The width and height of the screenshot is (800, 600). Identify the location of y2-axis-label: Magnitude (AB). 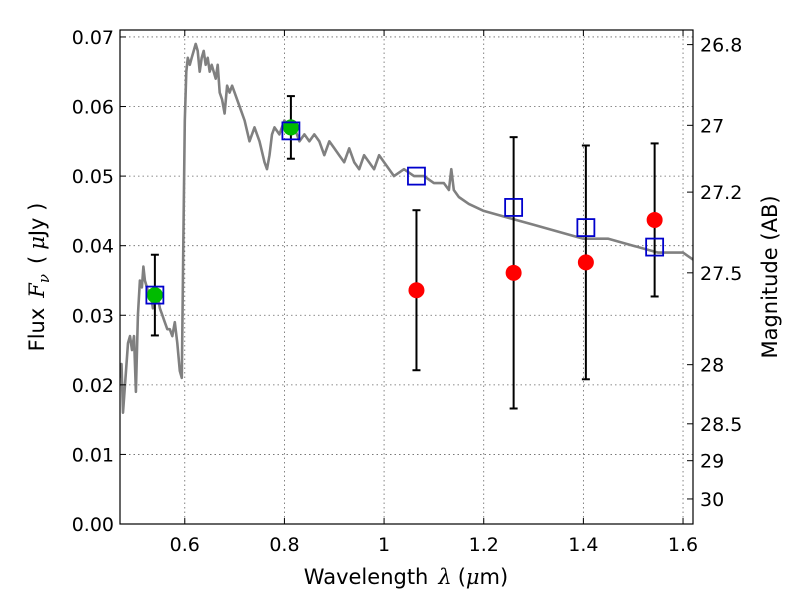
(770, 276).